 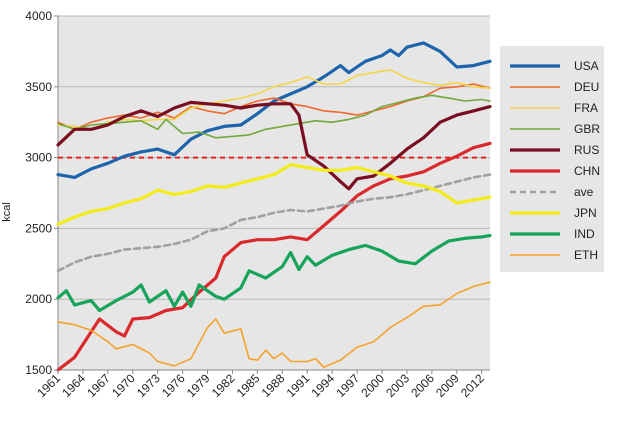 I want to click on legend-label-gbr: GBR, so click(x=587, y=129).